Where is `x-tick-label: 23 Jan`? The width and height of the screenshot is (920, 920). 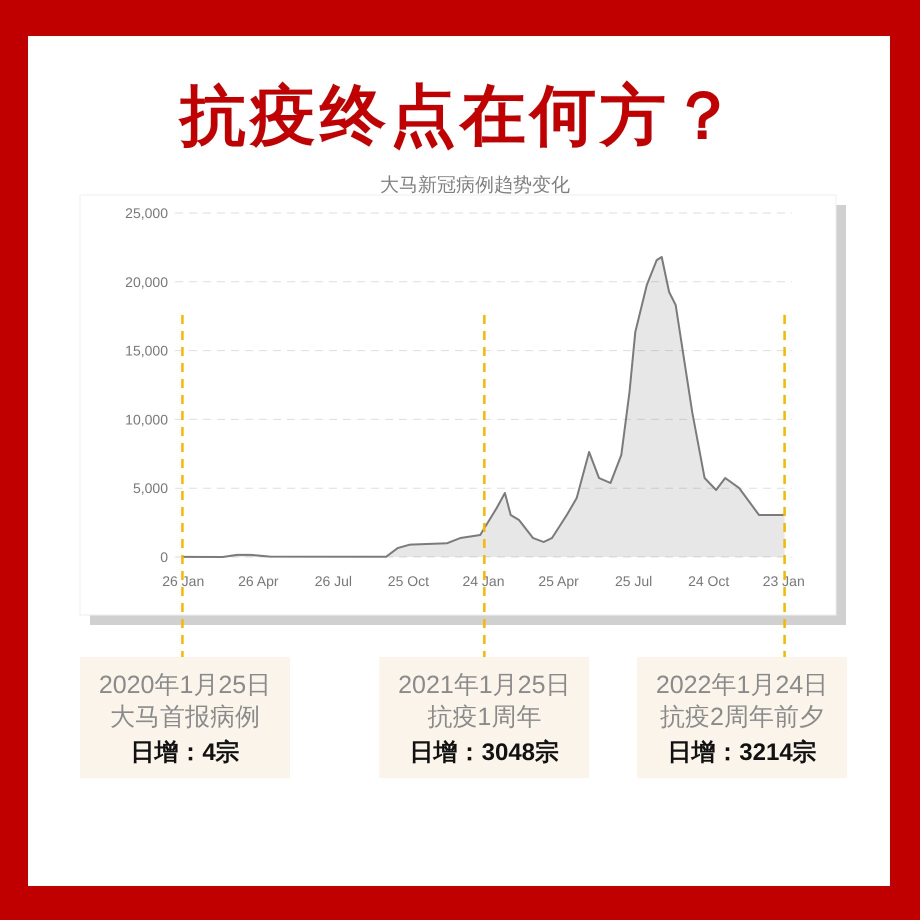
x-tick-label: 23 Jan is located at coordinates (783, 581).